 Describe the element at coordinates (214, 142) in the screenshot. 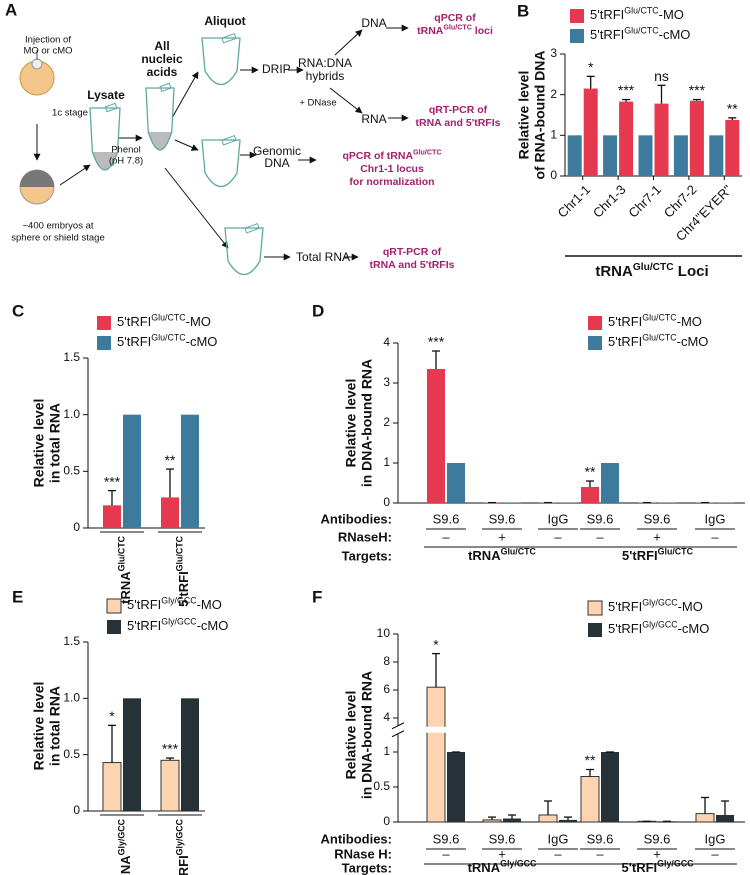

I see `diagram-shapes` at that location.